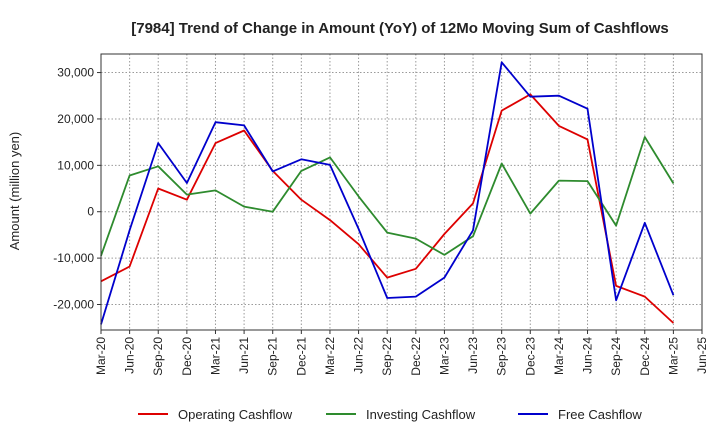 Image resolution: width=720 pixels, height=440 pixels. What do you see at coordinates (421, 414) in the screenshot?
I see `legend-label-investing-cashflow: Investing Cashflow` at bounding box center [421, 414].